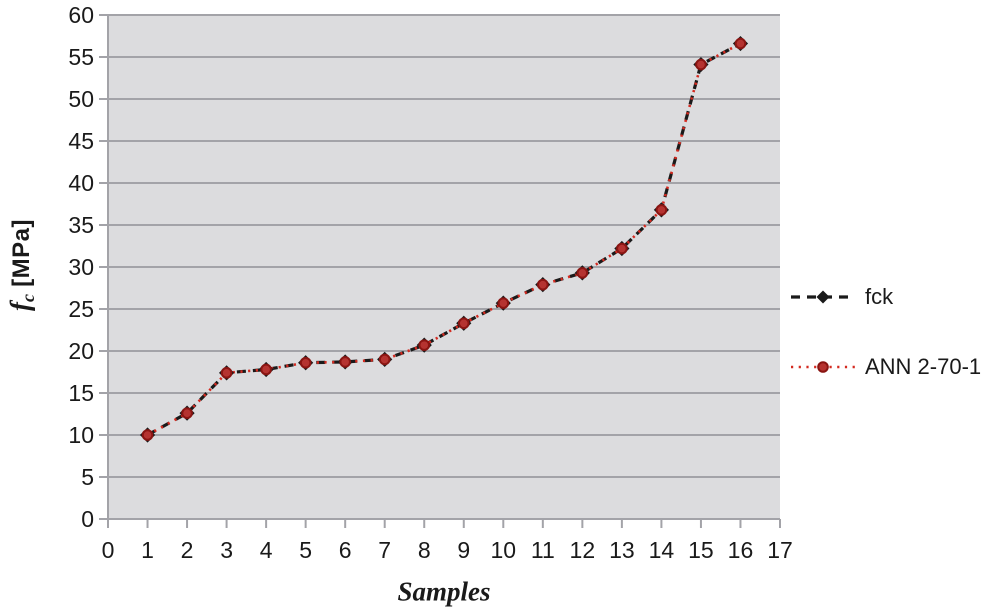 This screenshot has height=612, width=999. Describe the element at coordinates (463, 550) in the screenshot. I see `x-tick-label: 9` at that location.